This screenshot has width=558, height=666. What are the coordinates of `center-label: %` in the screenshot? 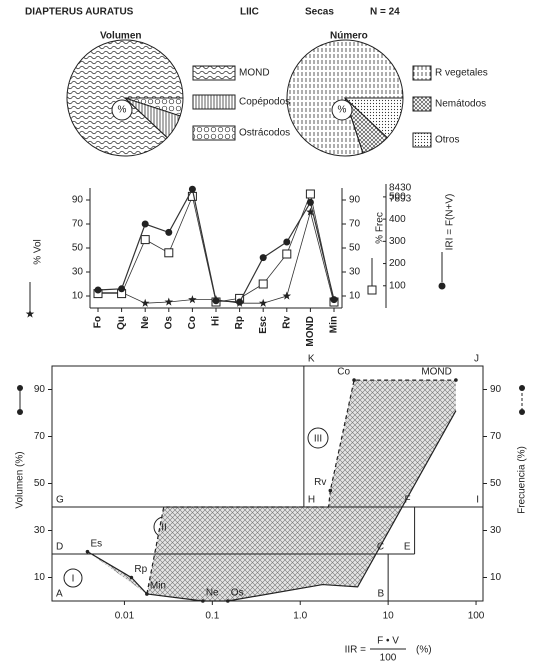 It's located at (122, 110).